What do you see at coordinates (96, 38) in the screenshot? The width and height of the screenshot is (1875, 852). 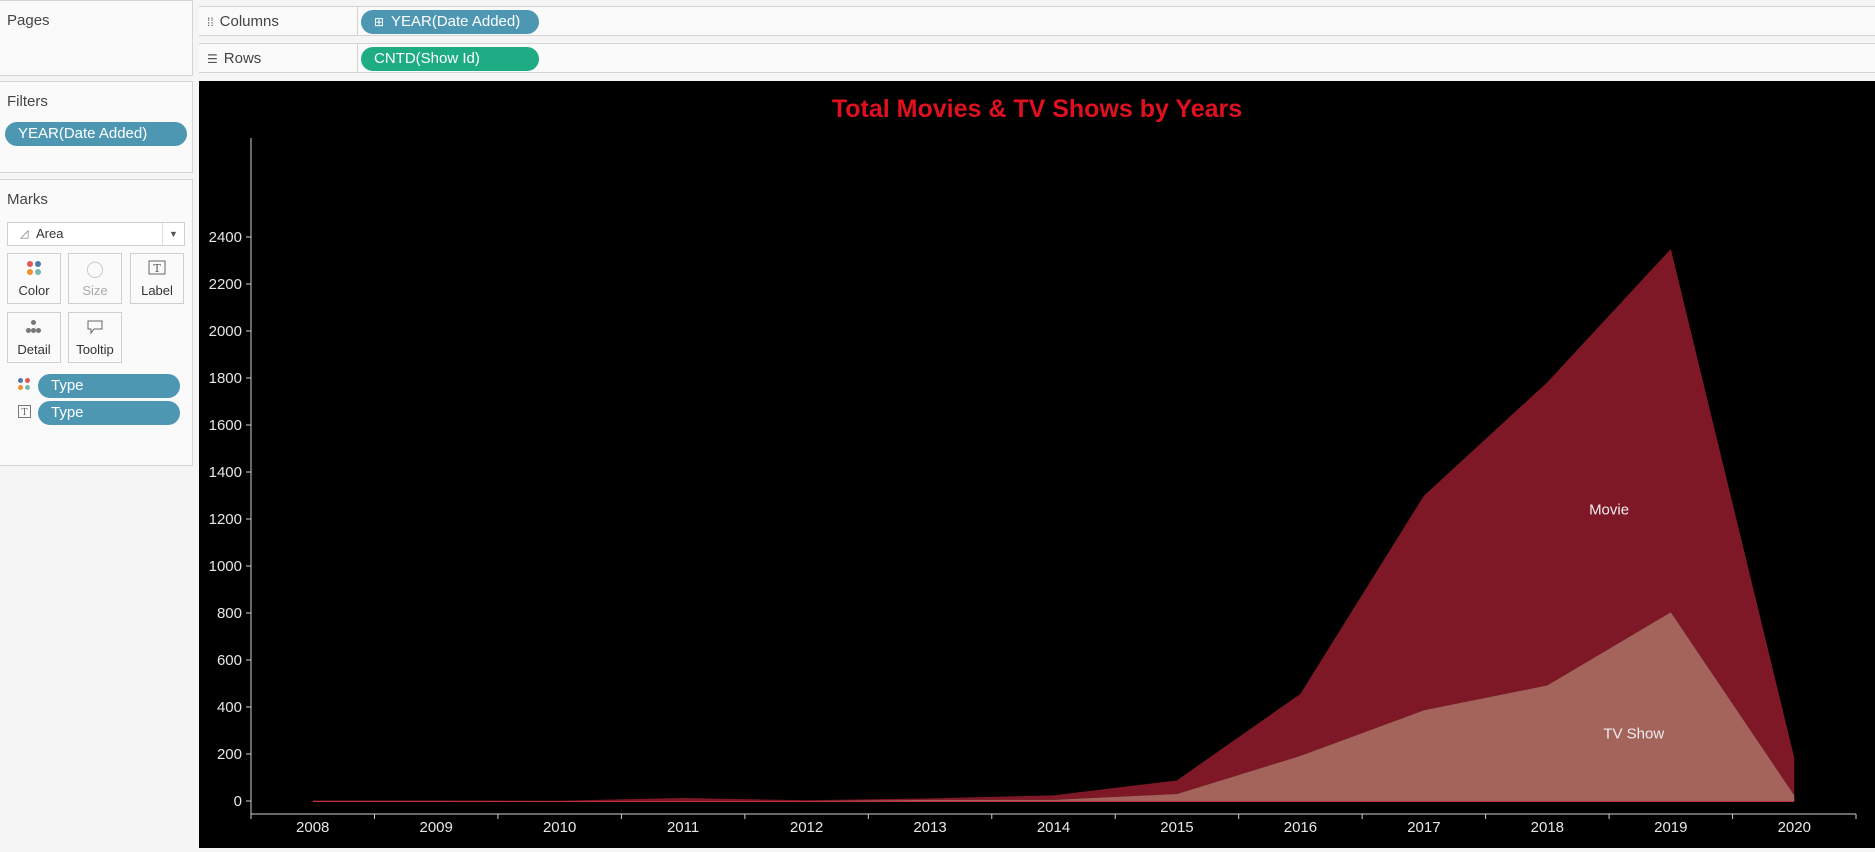 I see `pages-card: Pages` at bounding box center [96, 38].